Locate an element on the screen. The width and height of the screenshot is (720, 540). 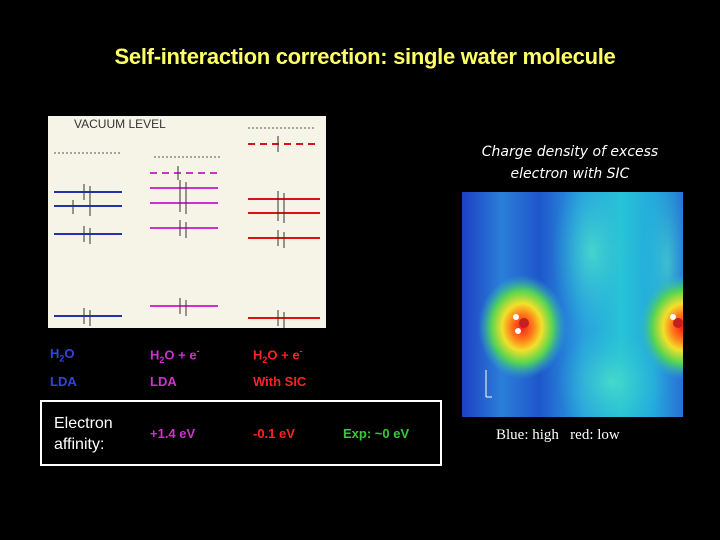
lda-anion-name: H2O + e- is located at coordinates (175, 355).